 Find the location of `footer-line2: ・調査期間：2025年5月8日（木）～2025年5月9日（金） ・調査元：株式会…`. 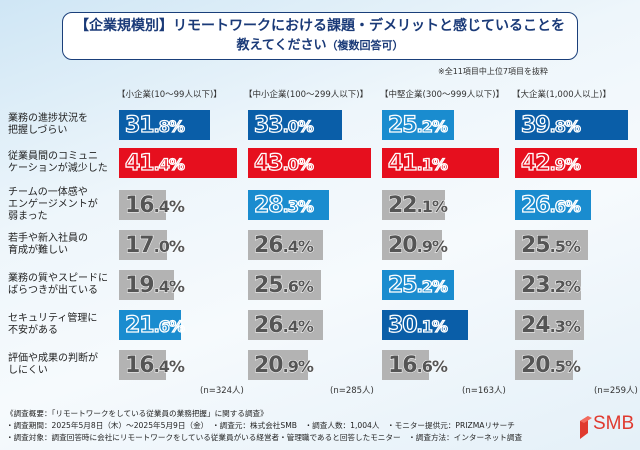

footer-line2: ・調査期間：2025年5月8日（木）～2025年5月9日（金） ・調査元：株式会… is located at coordinates (260, 425).